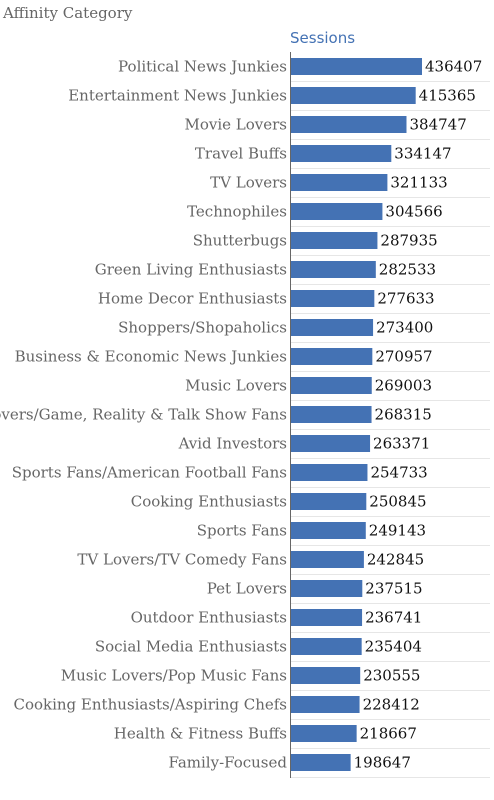  I want to click on value-label: 273400, so click(404, 328).